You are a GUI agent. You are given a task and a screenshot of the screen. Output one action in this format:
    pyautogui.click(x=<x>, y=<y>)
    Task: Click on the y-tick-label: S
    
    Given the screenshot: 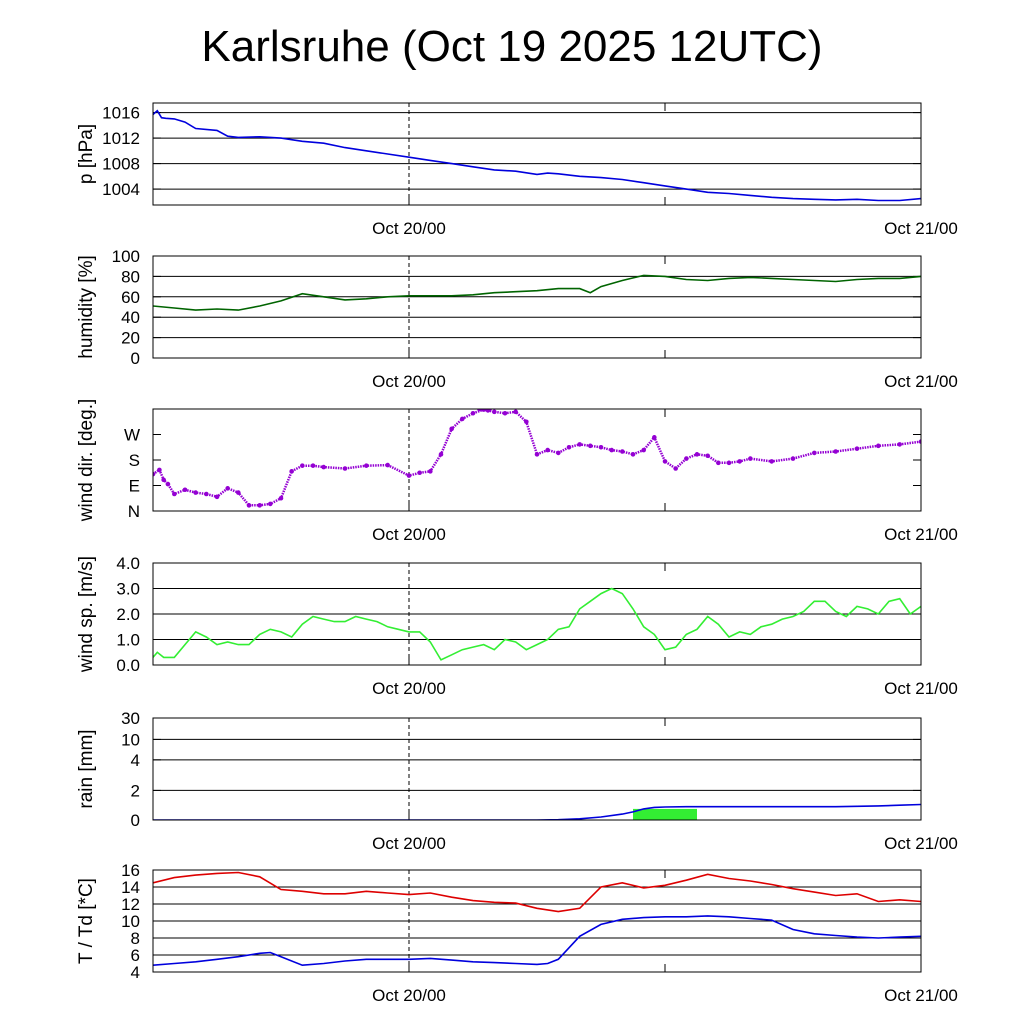 What is the action you would take?
    pyautogui.click(x=134, y=460)
    